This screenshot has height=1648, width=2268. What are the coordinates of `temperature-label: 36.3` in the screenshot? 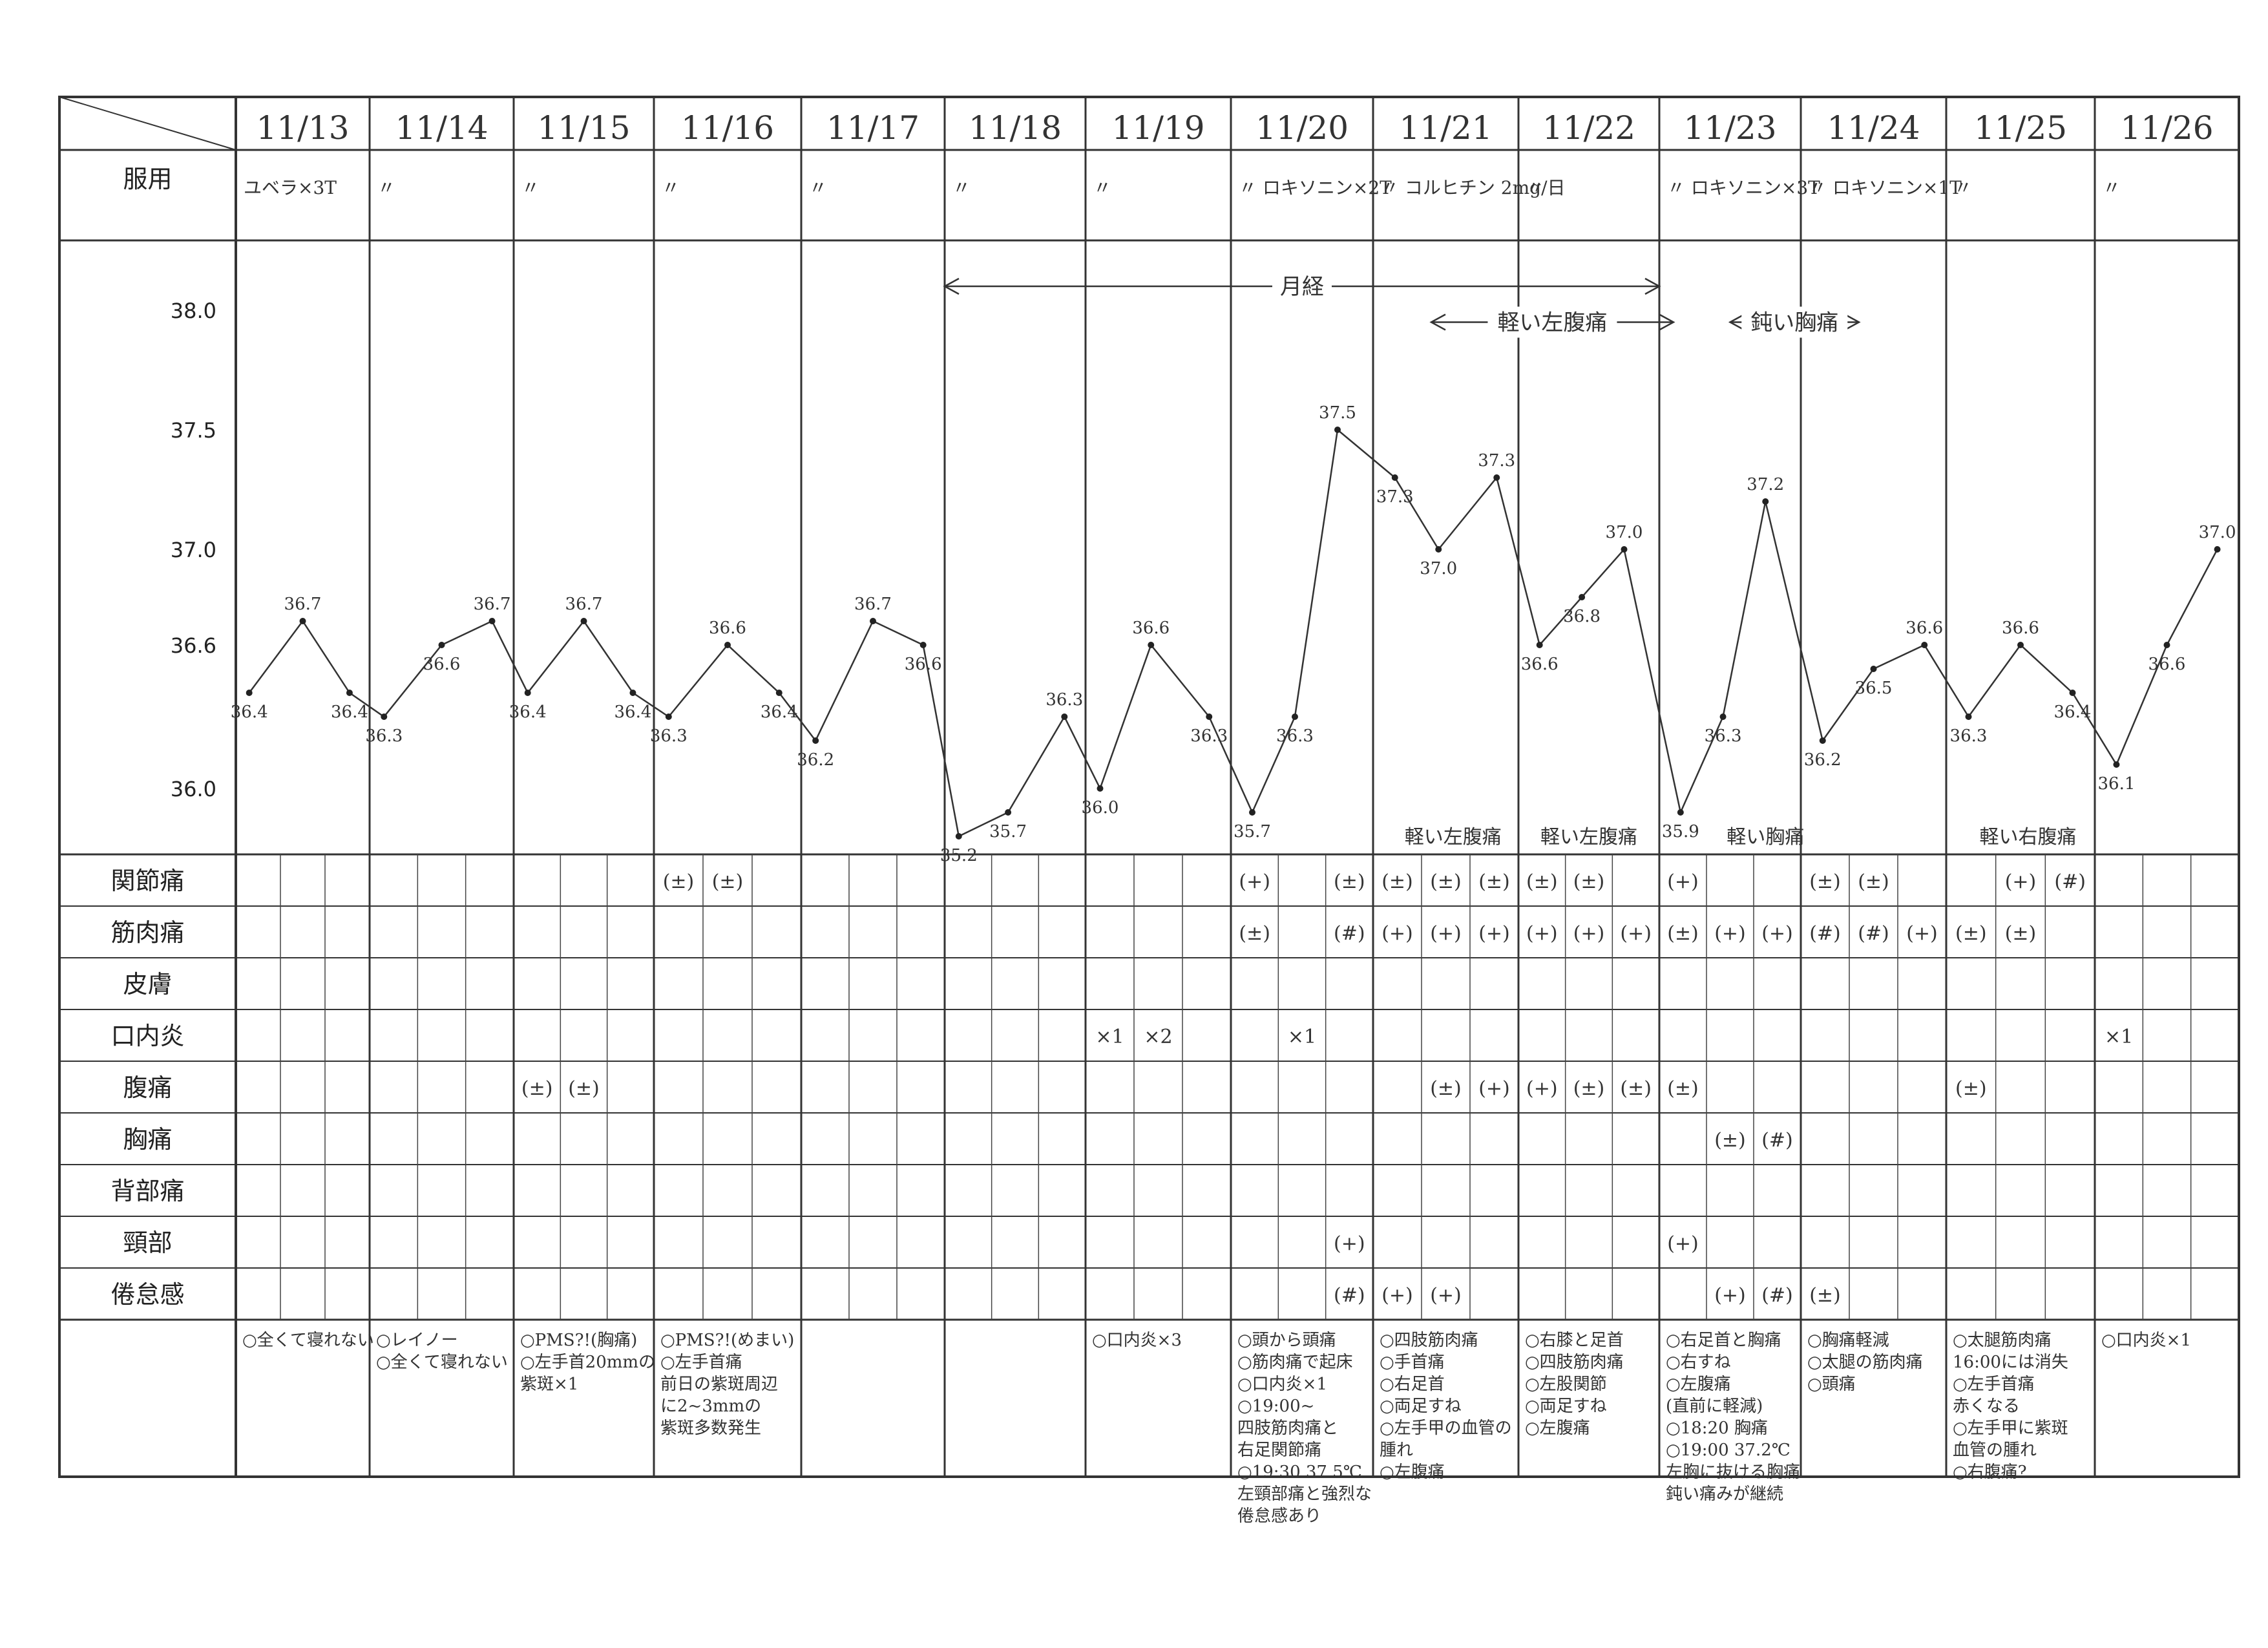 It's located at (1209, 736).